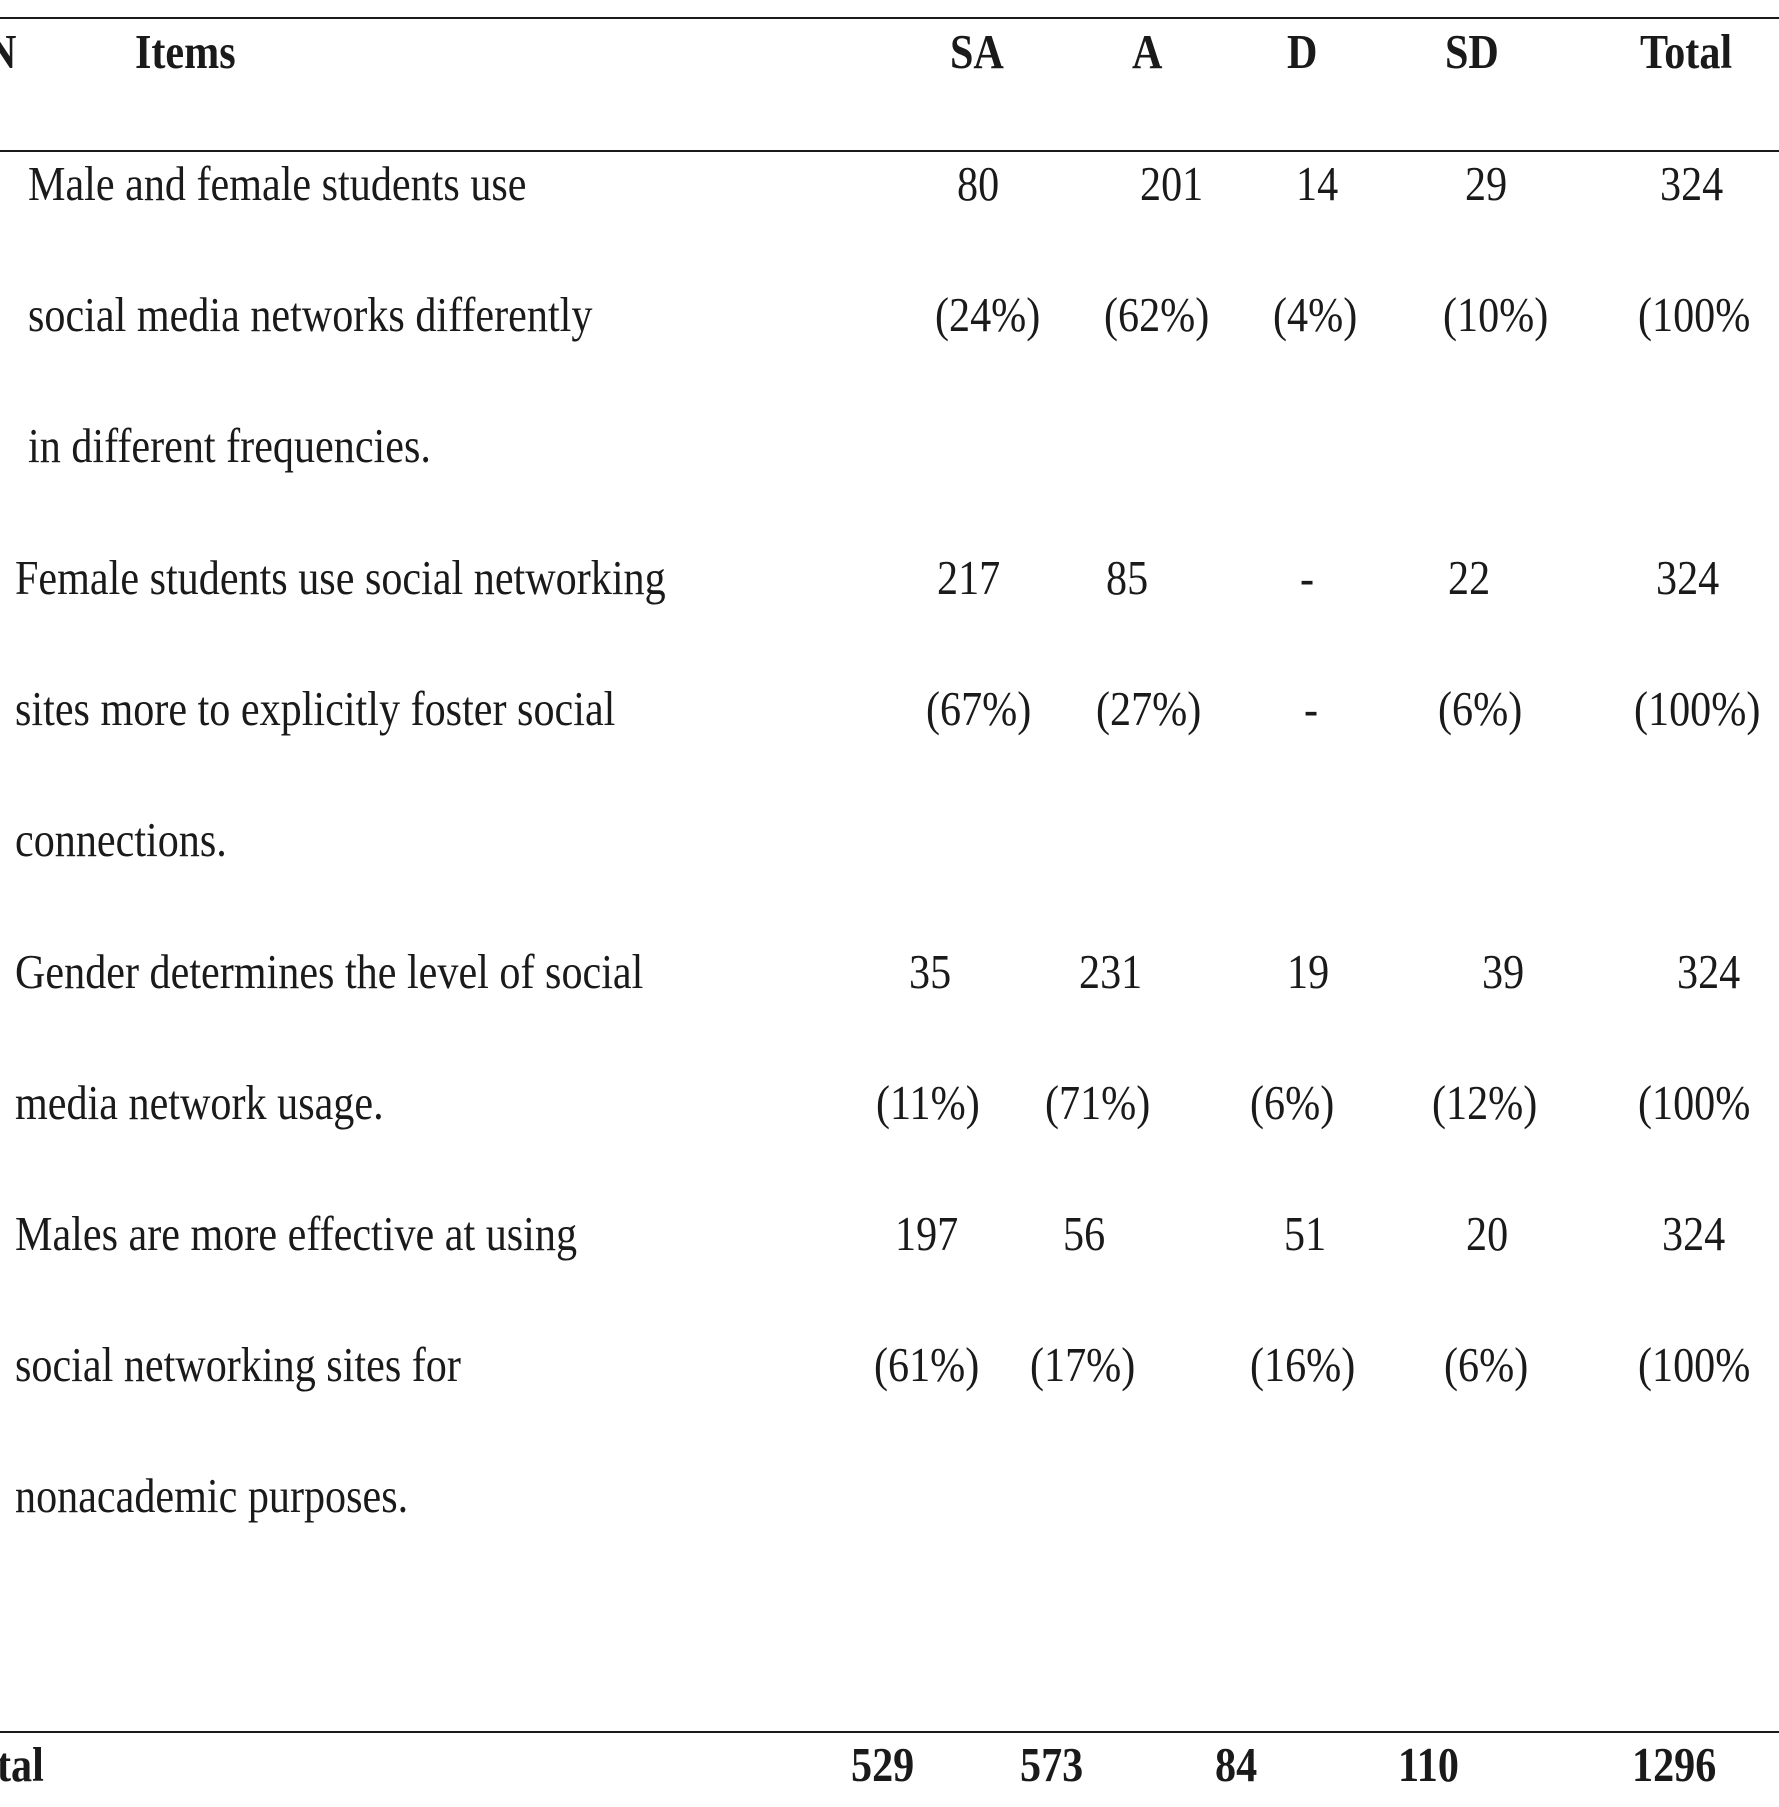 The height and width of the screenshot is (1807, 1779). I want to click on totals-sd: 110, so click(1428, 1764).